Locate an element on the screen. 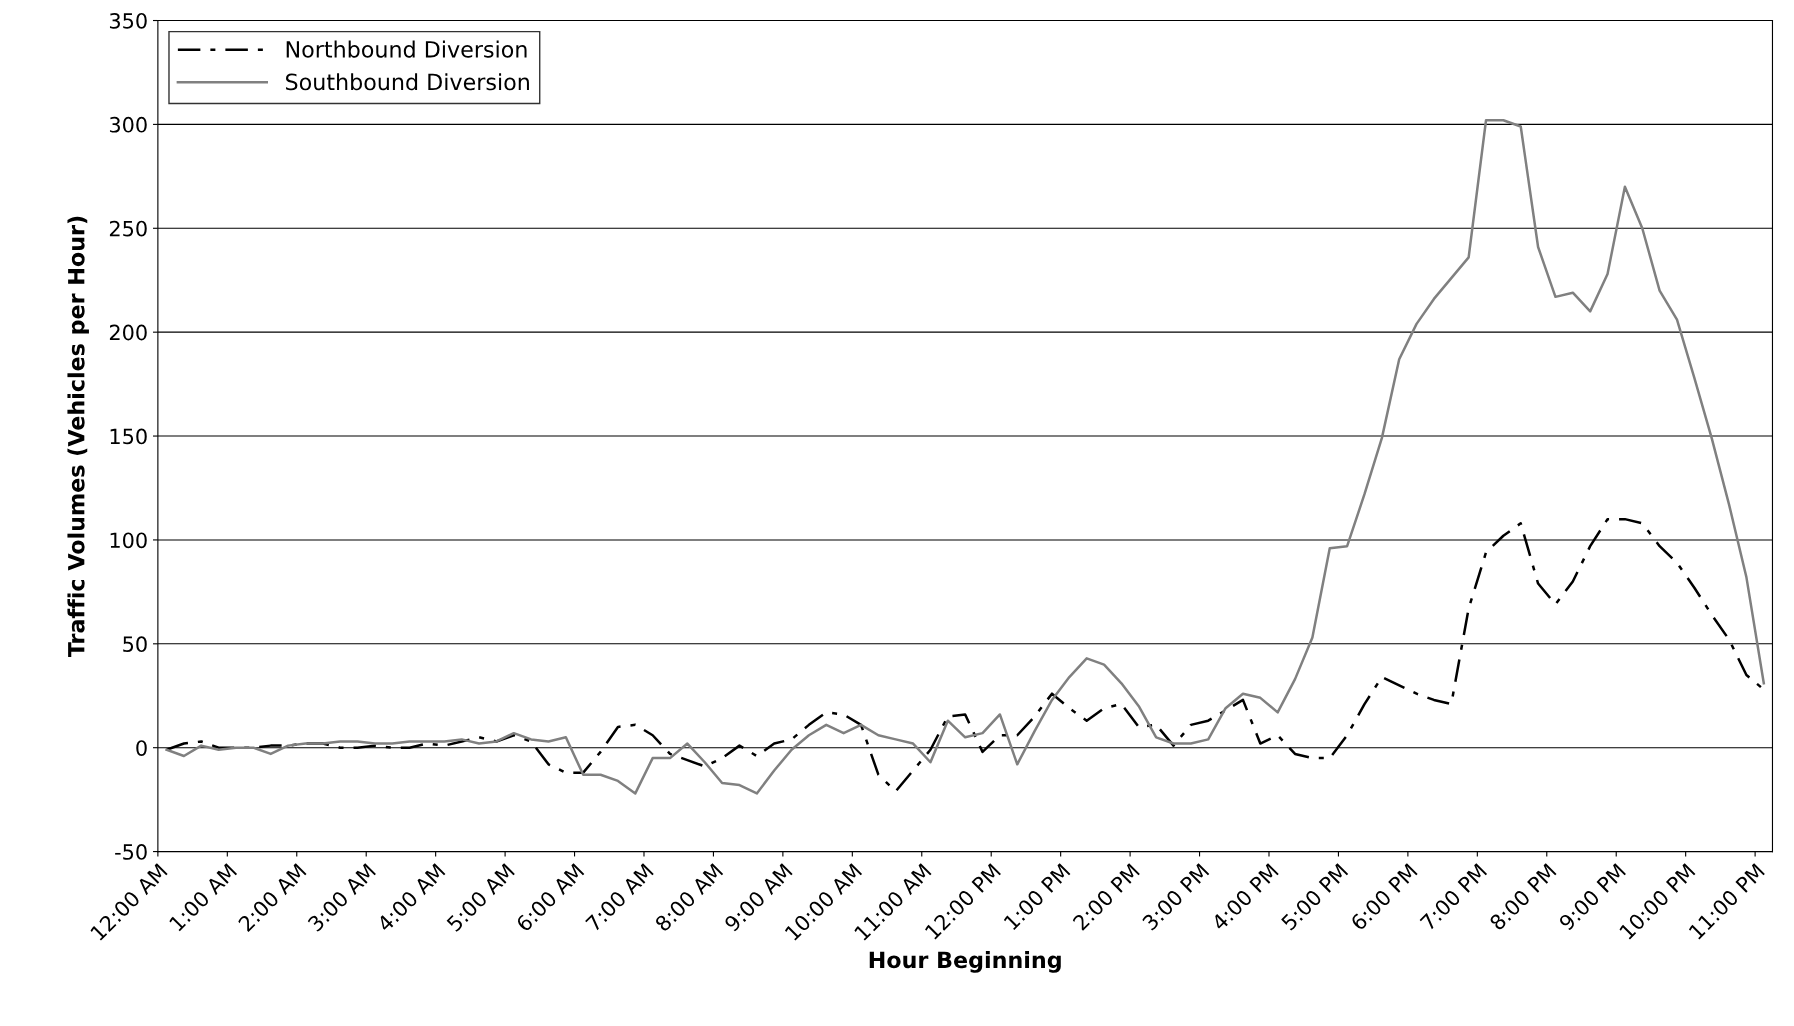 Image resolution: width=1794 pixels, height=1026 pixels. x-axis-title: Hour Beginning is located at coordinates (965, 962).